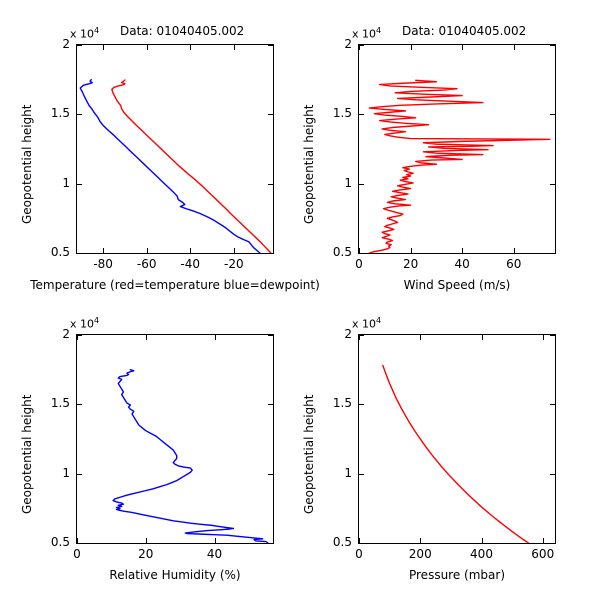  Describe the element at coordinates (359, 554) in the screenshot. I see `xticklabel-pressure-profile-0: 0` at that location.